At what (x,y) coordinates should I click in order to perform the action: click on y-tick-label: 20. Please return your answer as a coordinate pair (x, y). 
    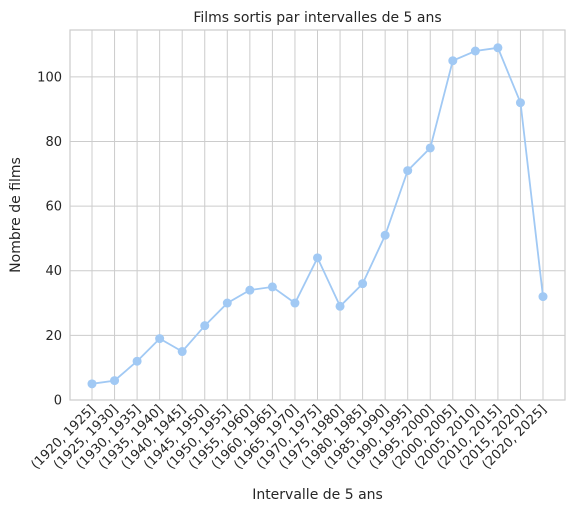
    Looking at the image, I should click on (53, 336).